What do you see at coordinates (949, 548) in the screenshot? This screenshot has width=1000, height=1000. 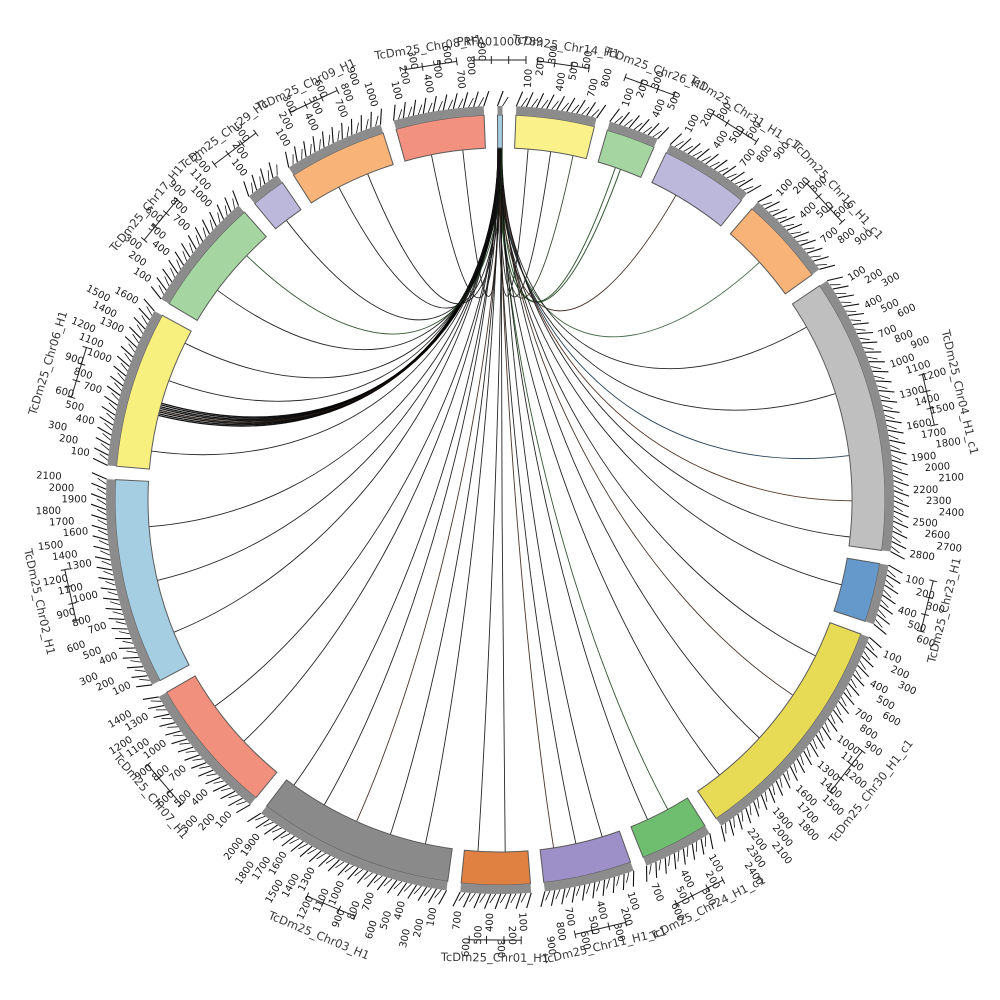 I see `tick-label: 2700` at bounding box center [949, 548].